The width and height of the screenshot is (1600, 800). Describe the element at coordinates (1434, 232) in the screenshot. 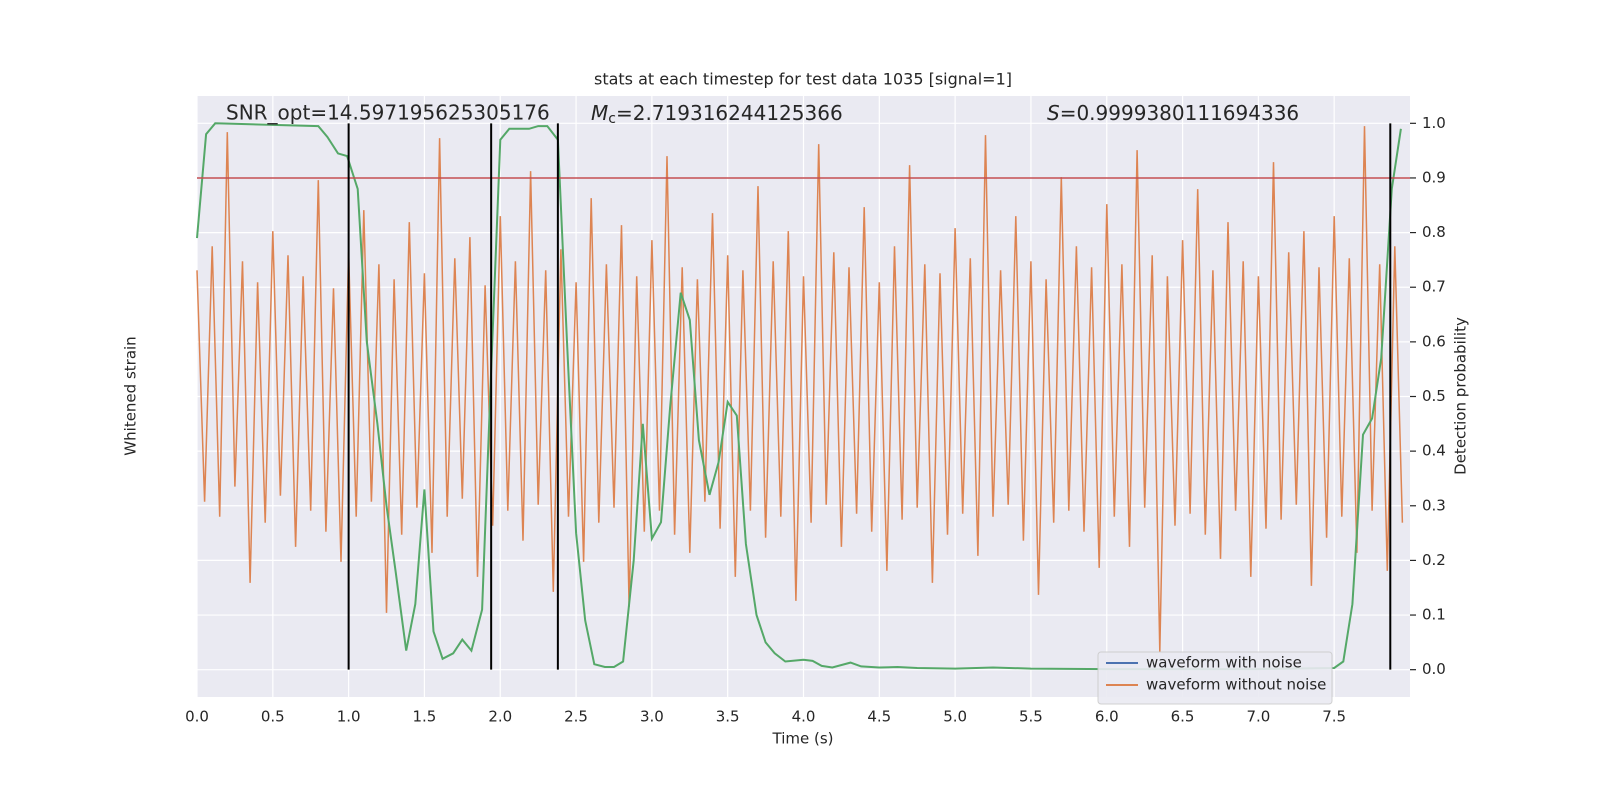

I see `y2-tick-label: 0.8` at that location.